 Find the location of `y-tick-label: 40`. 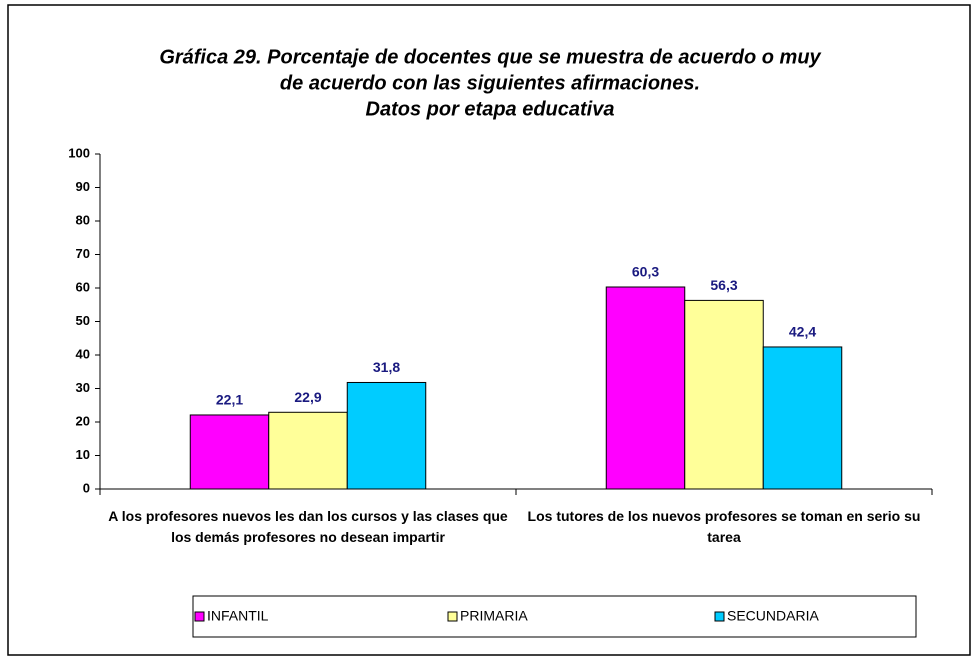

y-tick-label: 40 is located at coordinates (83, 353).